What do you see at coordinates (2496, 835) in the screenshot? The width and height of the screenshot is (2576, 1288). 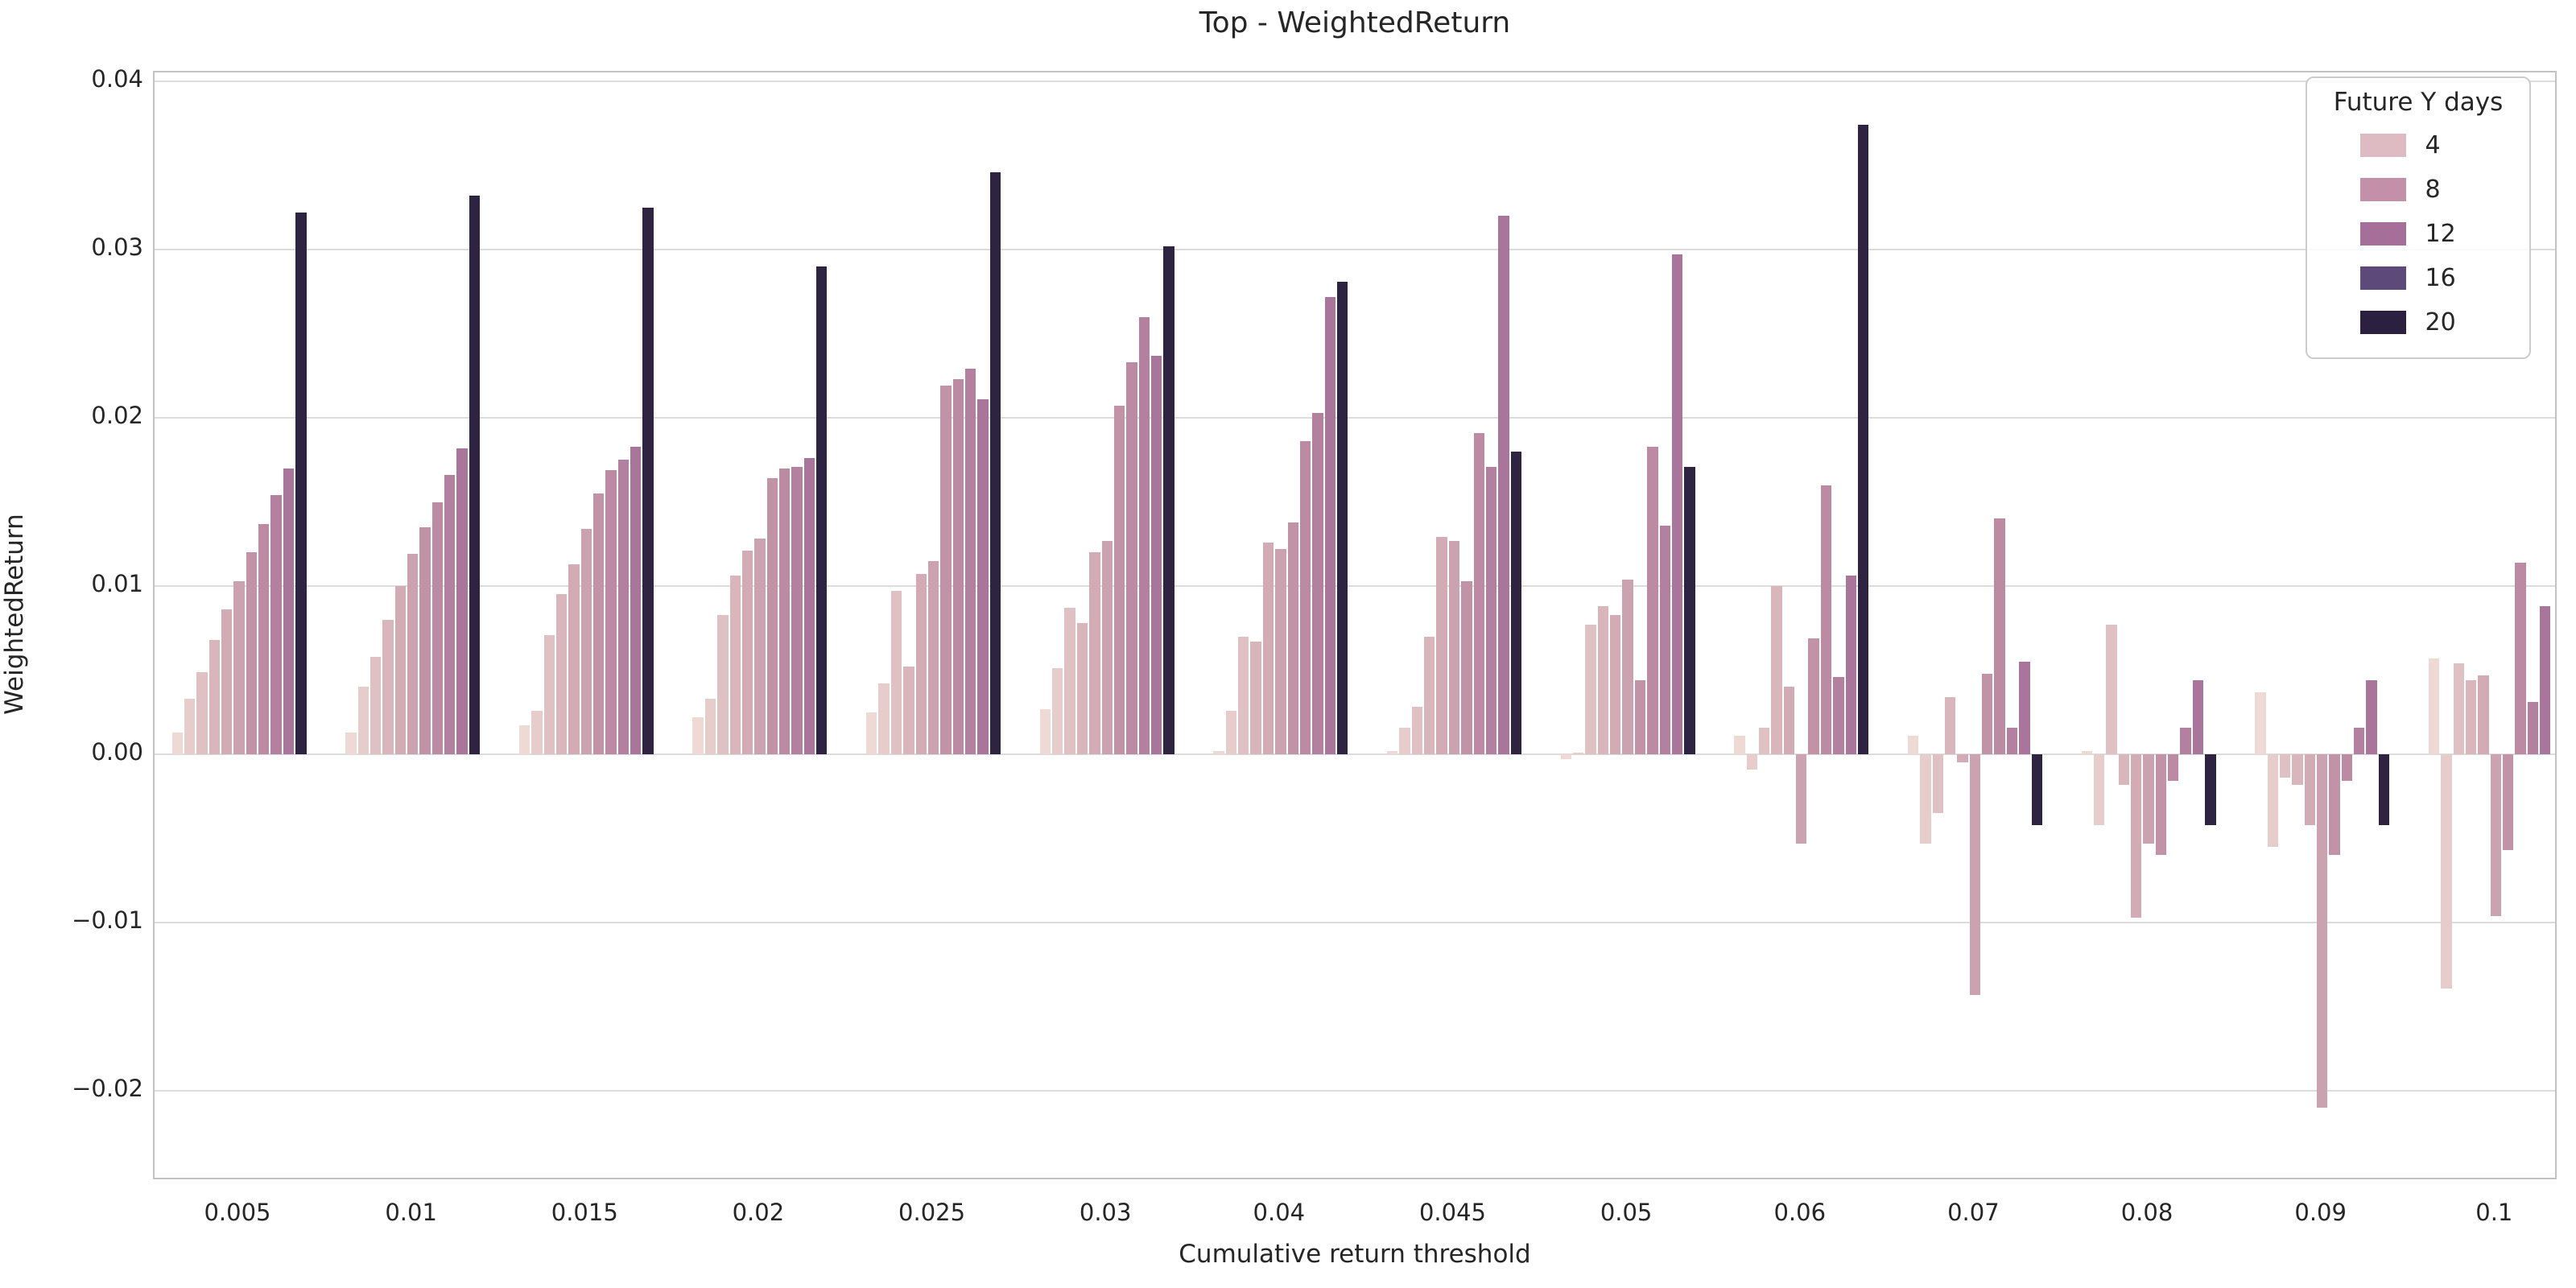 I see `bar-0.1-bar-6` at bounding box center [2496, 835].